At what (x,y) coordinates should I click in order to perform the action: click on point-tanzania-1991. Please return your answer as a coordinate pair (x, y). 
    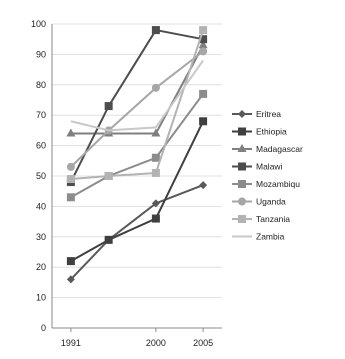
    Looking at the image, I should click on (70, 179).